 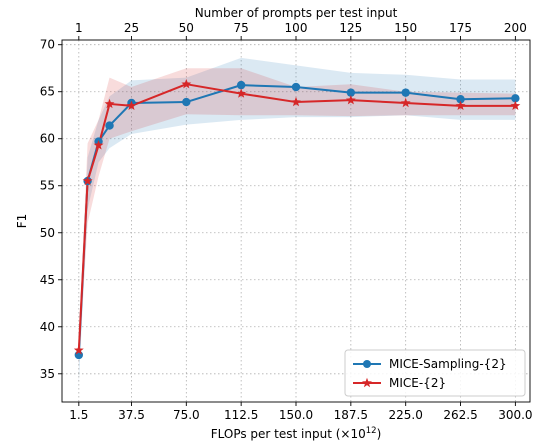 I want to click on top-tick-label: 1, so click(x=79, y=28).